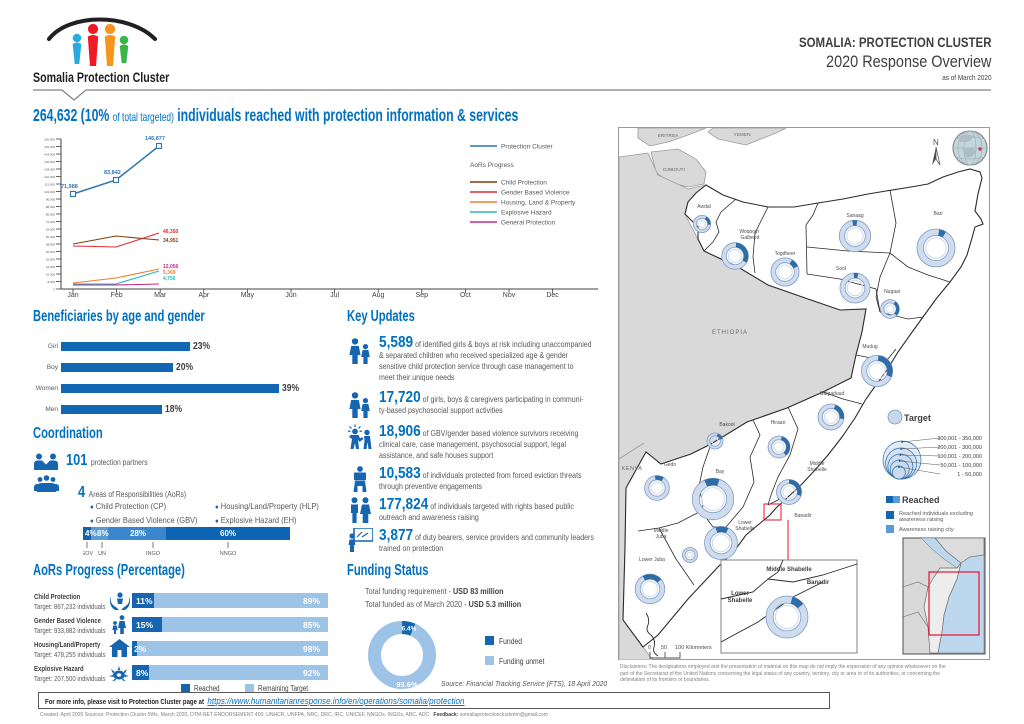 The height and width of the screenshot is (724, 1024). I want to click on svg-text: Middle Shabelle, so click(789, 570).